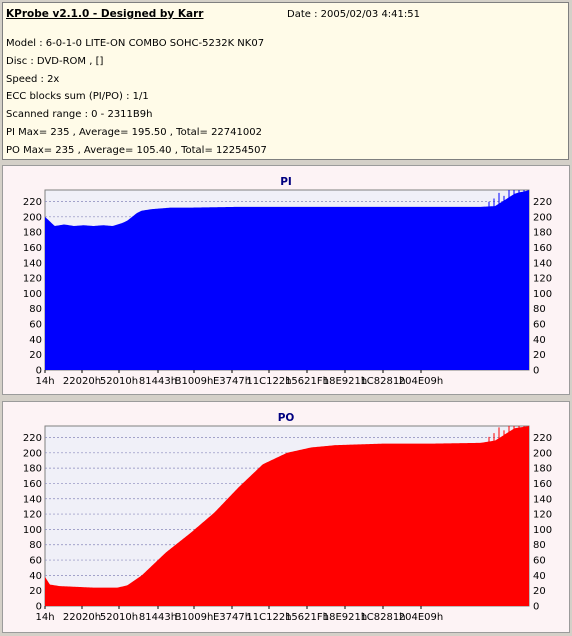  What do you see at coordinates (542, 530) in the screenshot?
I see `po-ytick-label-right: 100` at bounding box center [542, 530].